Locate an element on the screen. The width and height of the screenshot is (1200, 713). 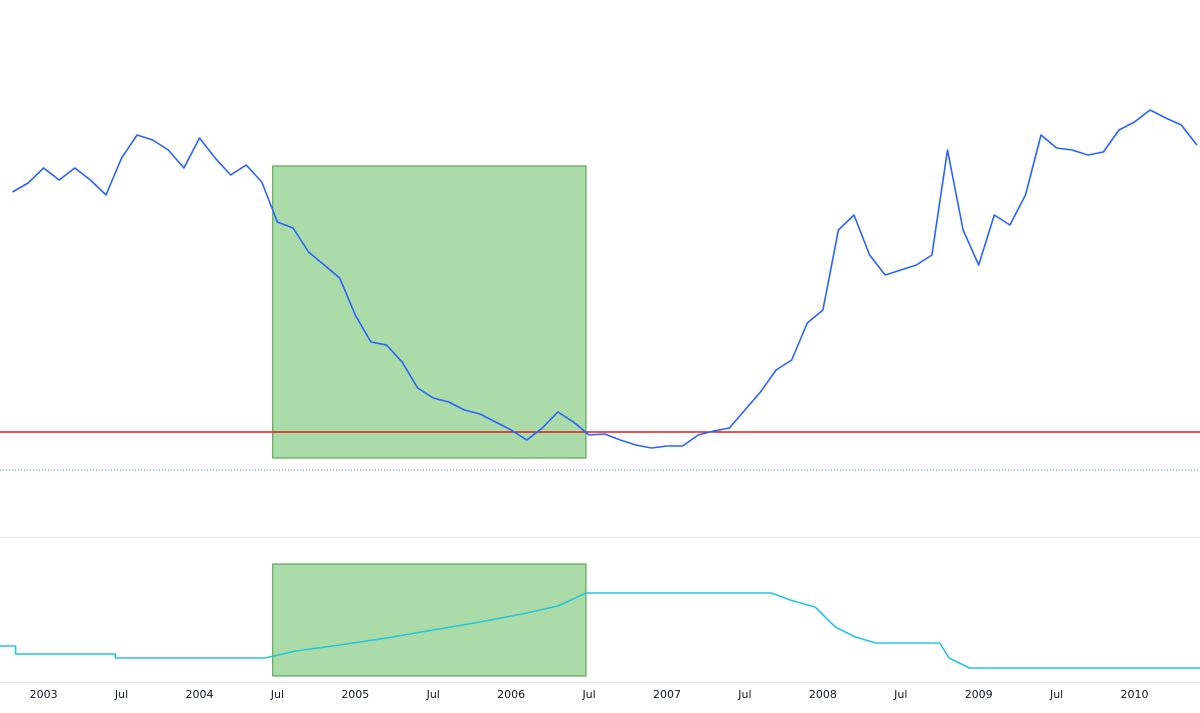
x-tick-label: 2009 is located at coordinates (979, 694).